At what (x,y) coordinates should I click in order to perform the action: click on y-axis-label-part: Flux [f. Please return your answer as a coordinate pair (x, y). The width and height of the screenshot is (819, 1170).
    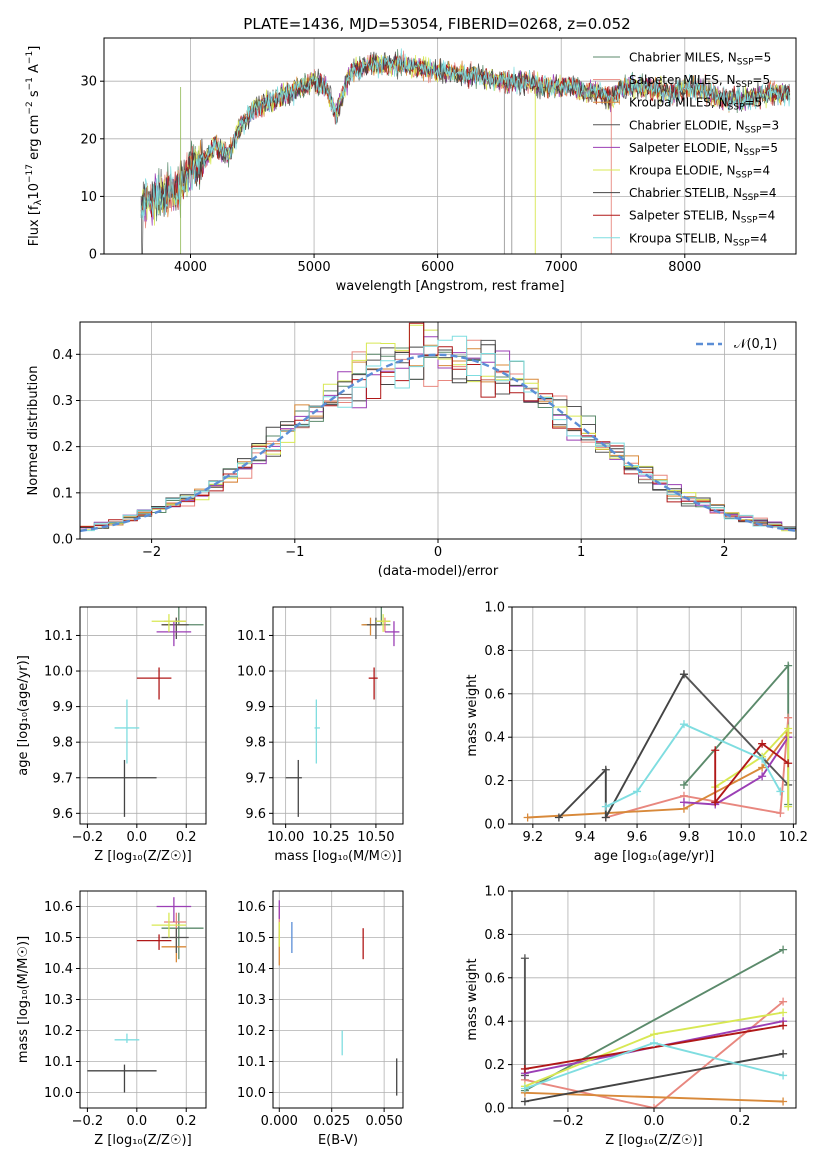
    Looking at the image, I should click on (34, 225).